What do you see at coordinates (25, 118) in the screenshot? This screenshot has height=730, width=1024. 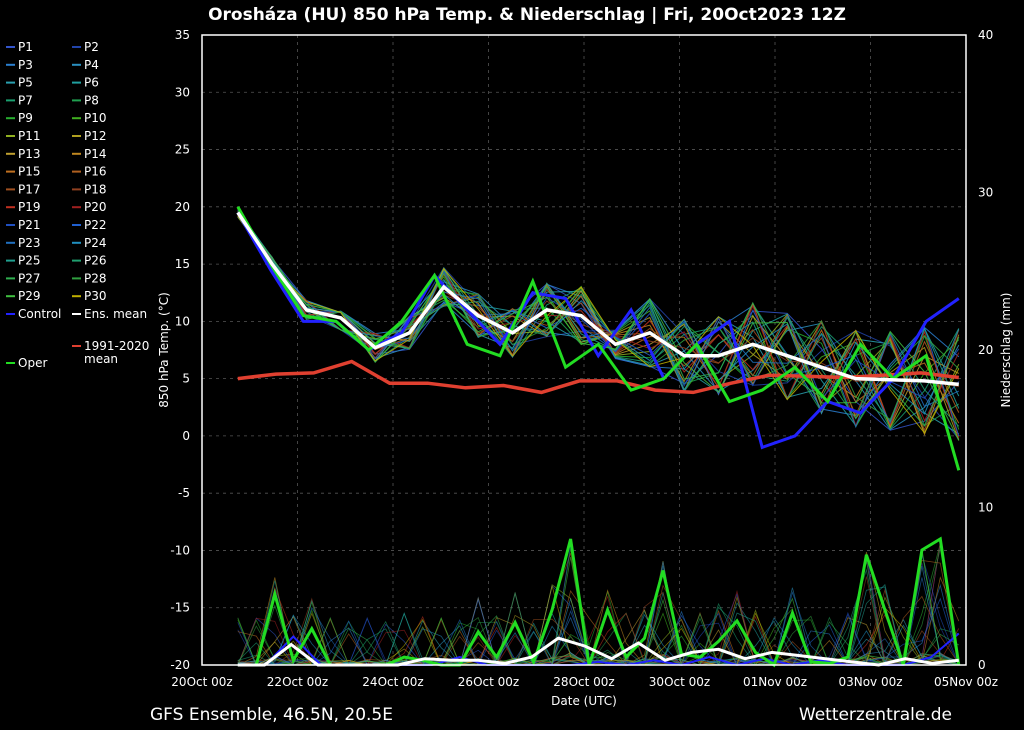 I see `legend-entry: P9` at bounding box center [25, 118].